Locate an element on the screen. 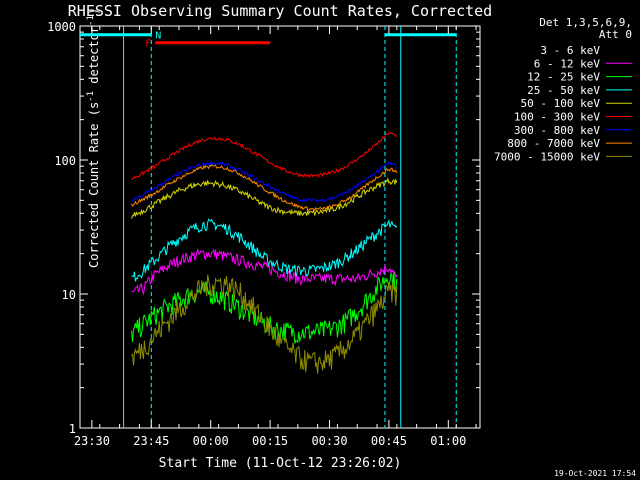  y-axis-label-mid: detector is located at coordinates (94, 58).